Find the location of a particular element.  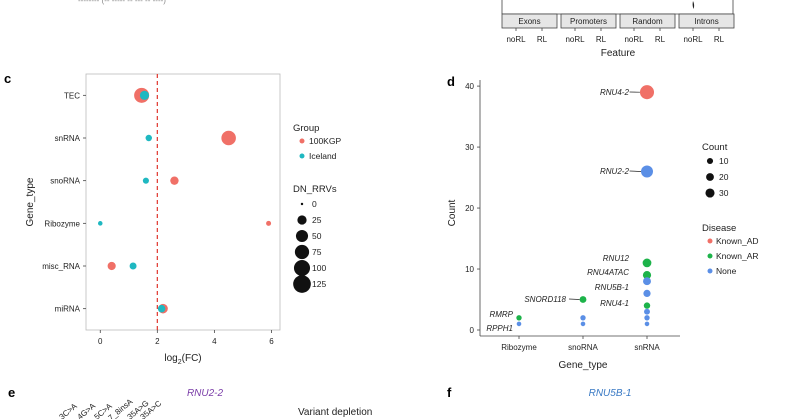

panel-d-y-tick-label: 0 is located at coordinates (472, 330).